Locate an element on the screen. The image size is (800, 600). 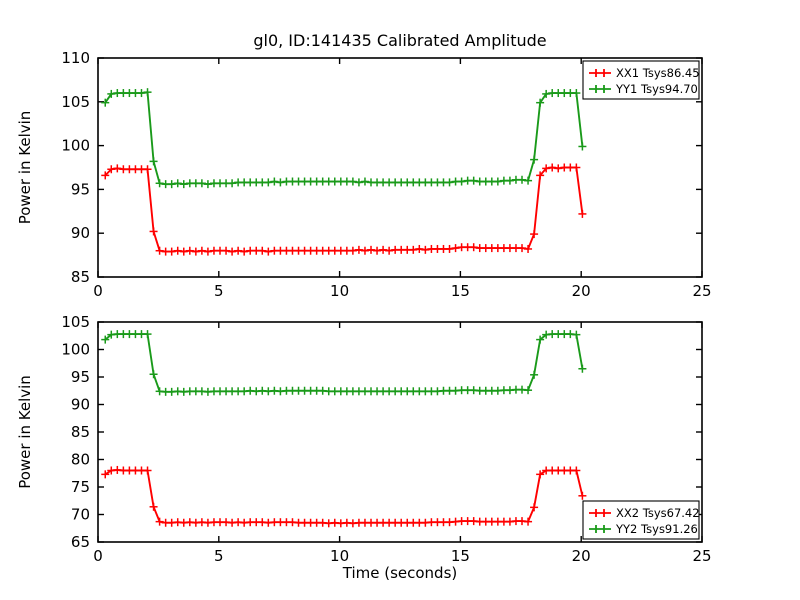
legend-label: XX1 Tsys86.45 is located at coordinates (658, 73).